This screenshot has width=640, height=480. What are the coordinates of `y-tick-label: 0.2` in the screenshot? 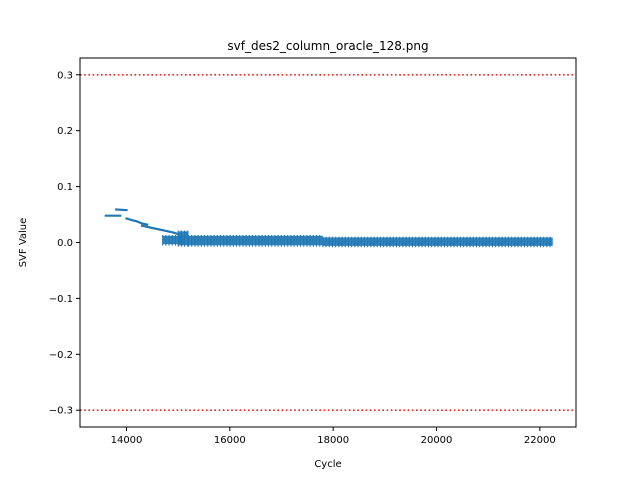 It's located at (65, 131).